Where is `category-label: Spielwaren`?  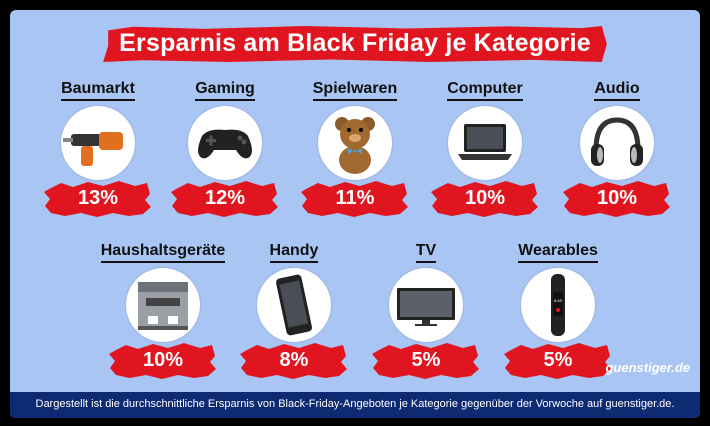
category-label: Spielwaren is located at coordinates (355, 90).